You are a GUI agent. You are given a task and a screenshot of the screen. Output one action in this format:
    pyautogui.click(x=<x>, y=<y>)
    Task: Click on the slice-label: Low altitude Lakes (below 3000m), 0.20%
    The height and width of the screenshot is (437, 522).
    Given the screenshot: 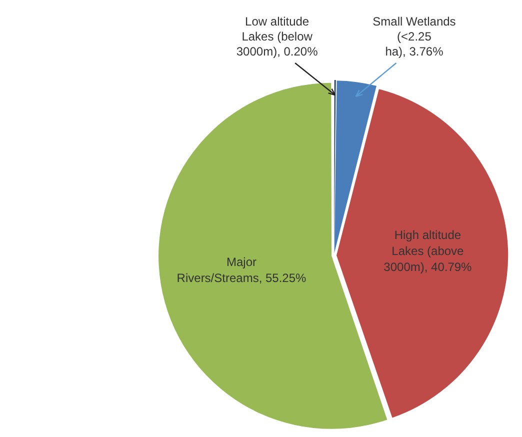 What is the action you would take?
    pyautogui.click(x=277, y=36)
    